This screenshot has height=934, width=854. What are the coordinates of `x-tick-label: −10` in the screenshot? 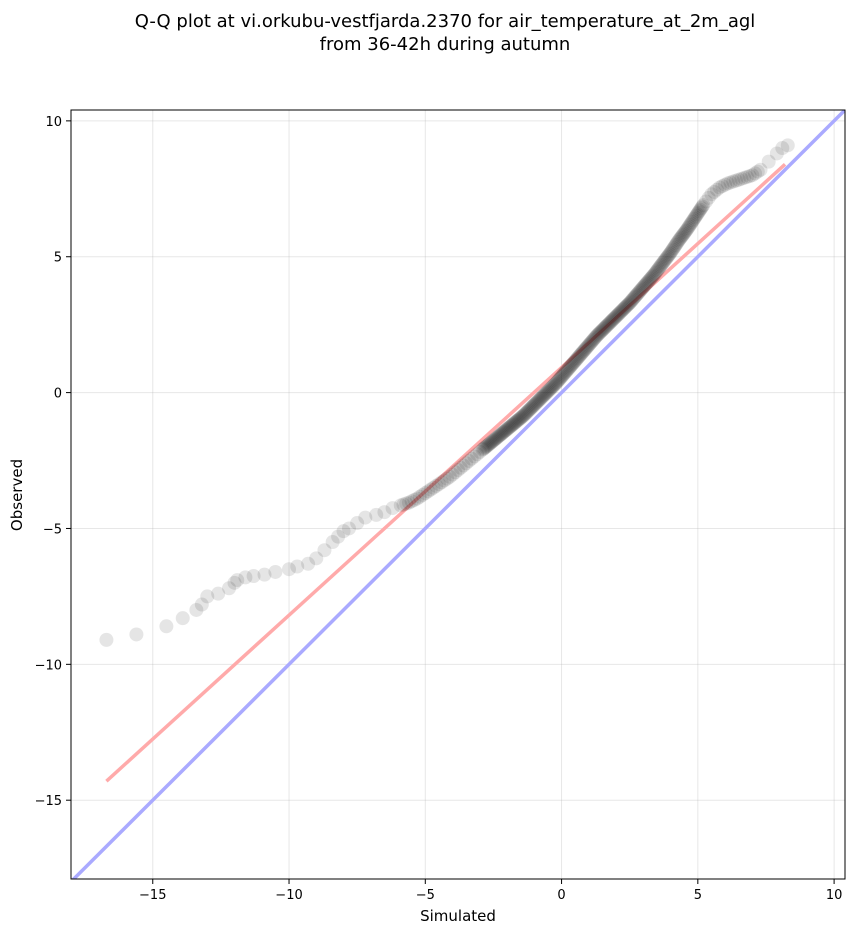 It's located at (288, 895).